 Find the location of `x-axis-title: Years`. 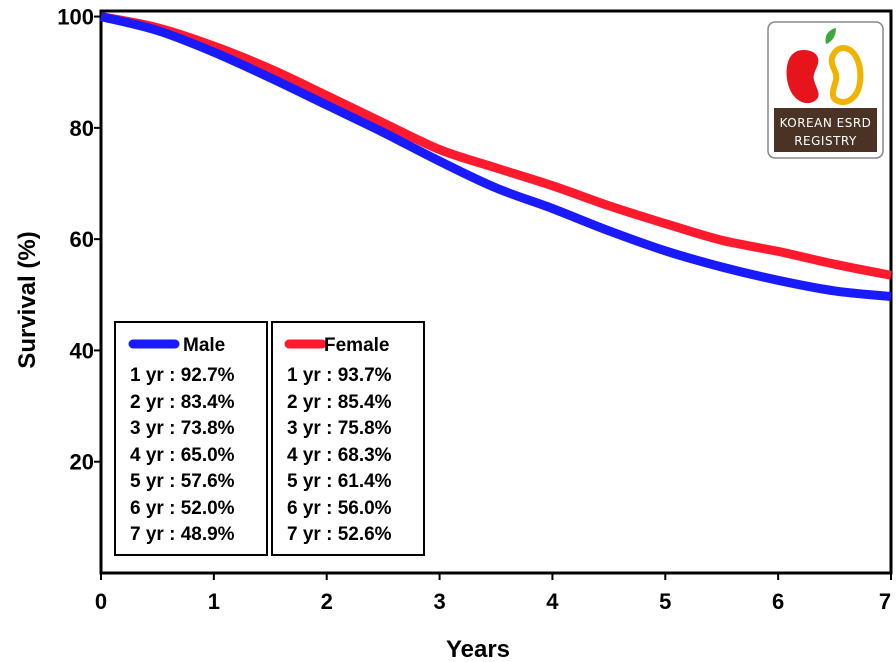

x-axis-title: Years is located at coordinates (478, 649).